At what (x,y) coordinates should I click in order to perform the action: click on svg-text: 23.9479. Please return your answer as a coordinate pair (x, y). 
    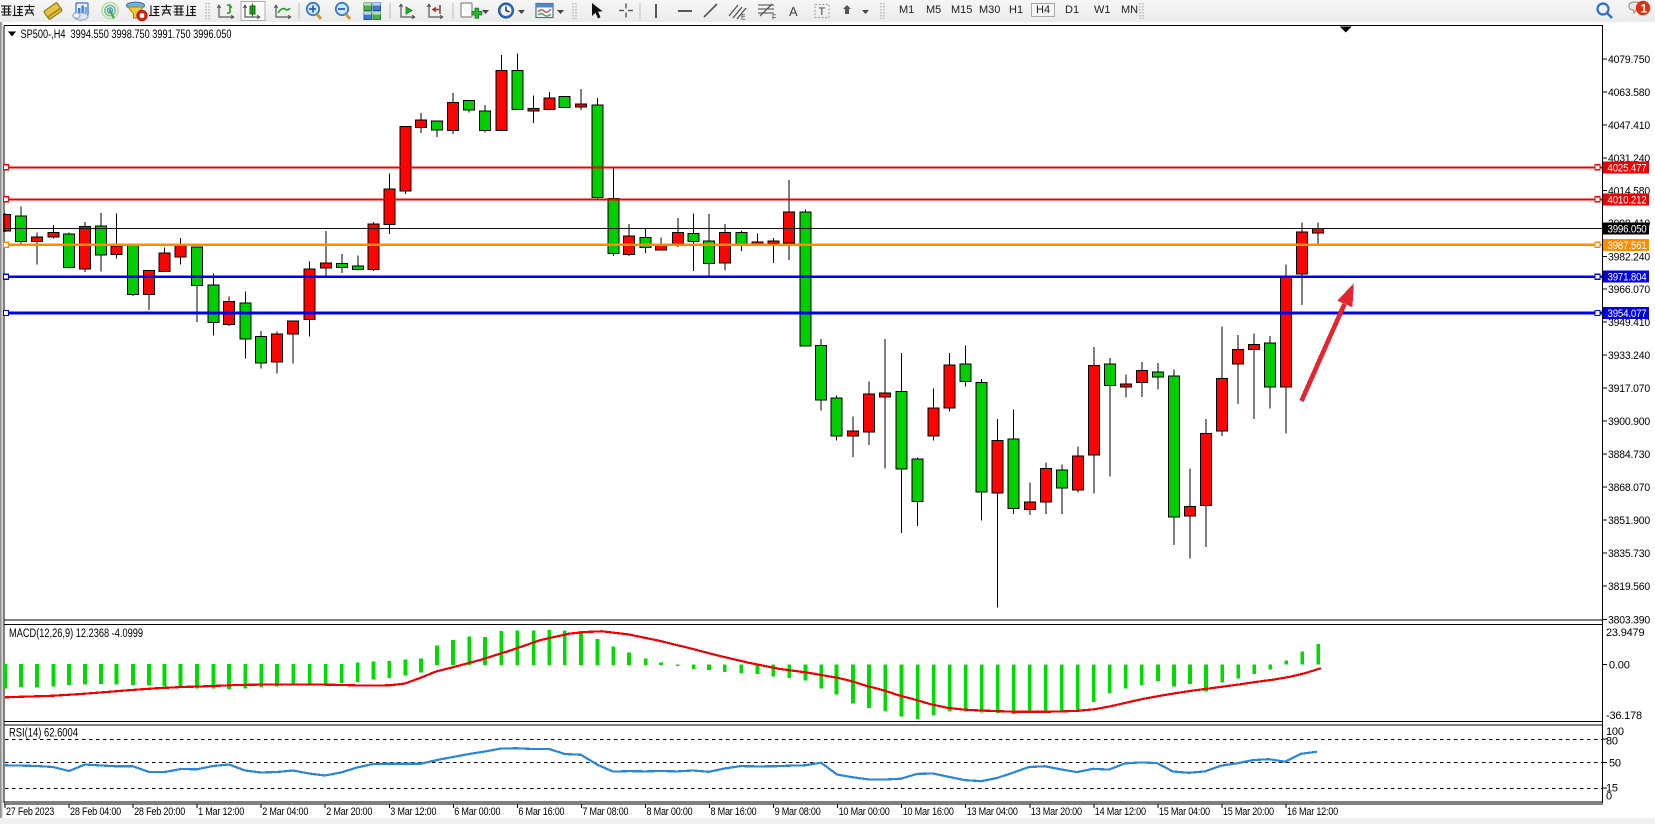
    Looking at the image, I should click on (1625, 633).